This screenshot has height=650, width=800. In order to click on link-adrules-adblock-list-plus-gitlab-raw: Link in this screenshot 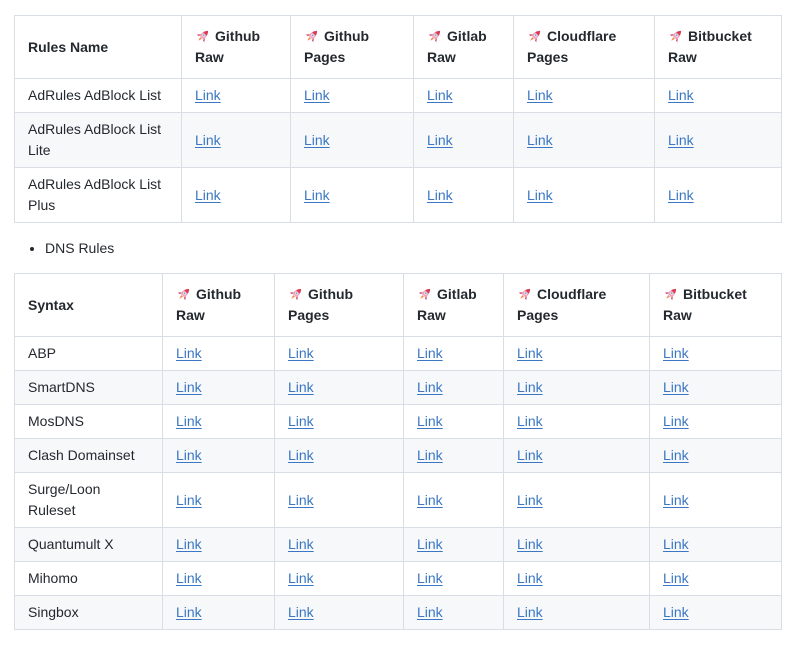, I will do `click(440, 194)`.